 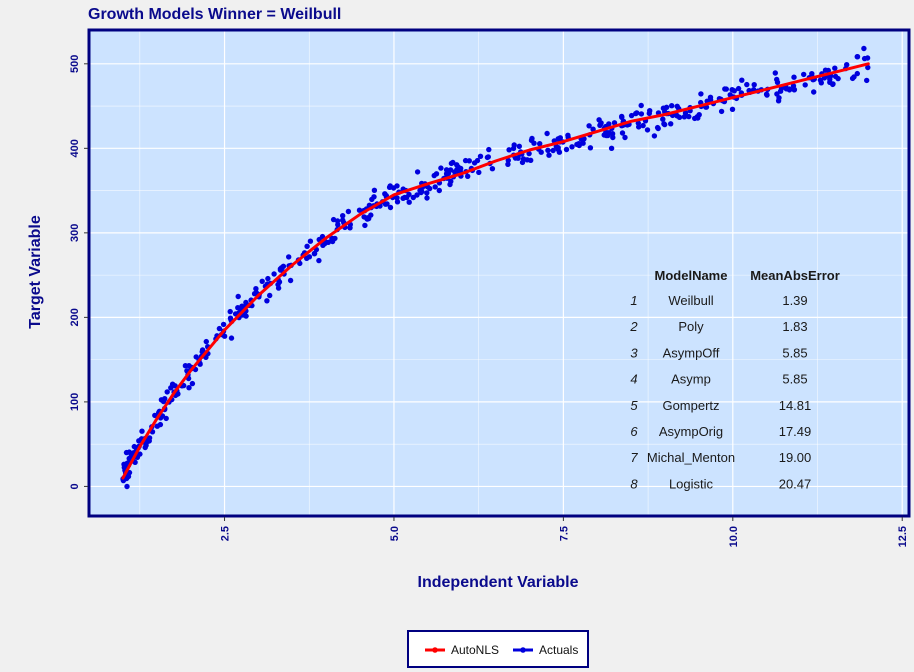 What do you see at coordinates (395, 533) in the screenshot?
I see `x-tick-label: 5.0` at bounding box center [395, 533].